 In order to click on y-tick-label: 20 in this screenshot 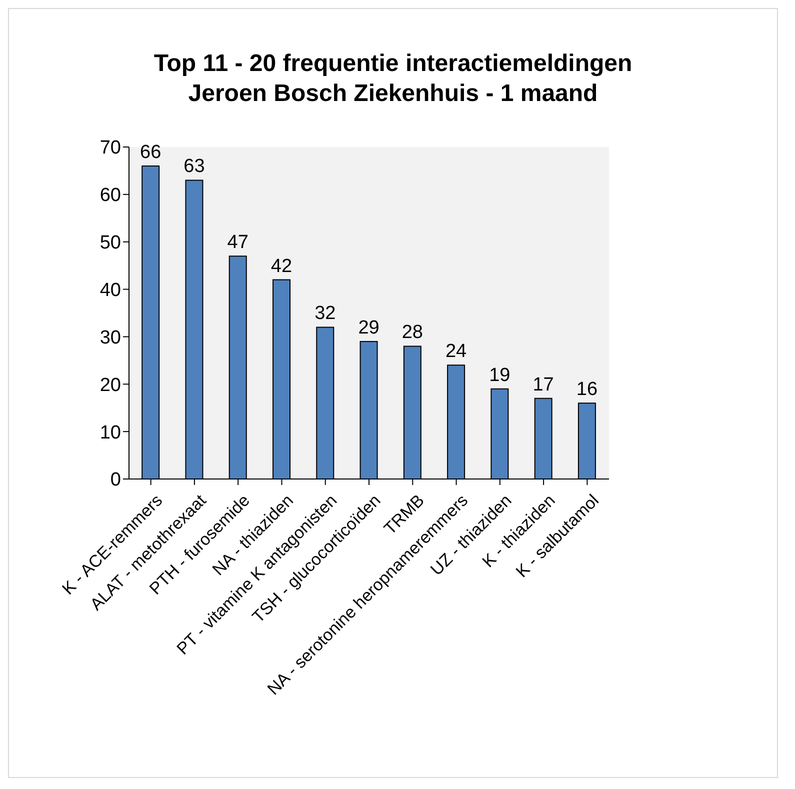, I will do `click(110, 385)`.